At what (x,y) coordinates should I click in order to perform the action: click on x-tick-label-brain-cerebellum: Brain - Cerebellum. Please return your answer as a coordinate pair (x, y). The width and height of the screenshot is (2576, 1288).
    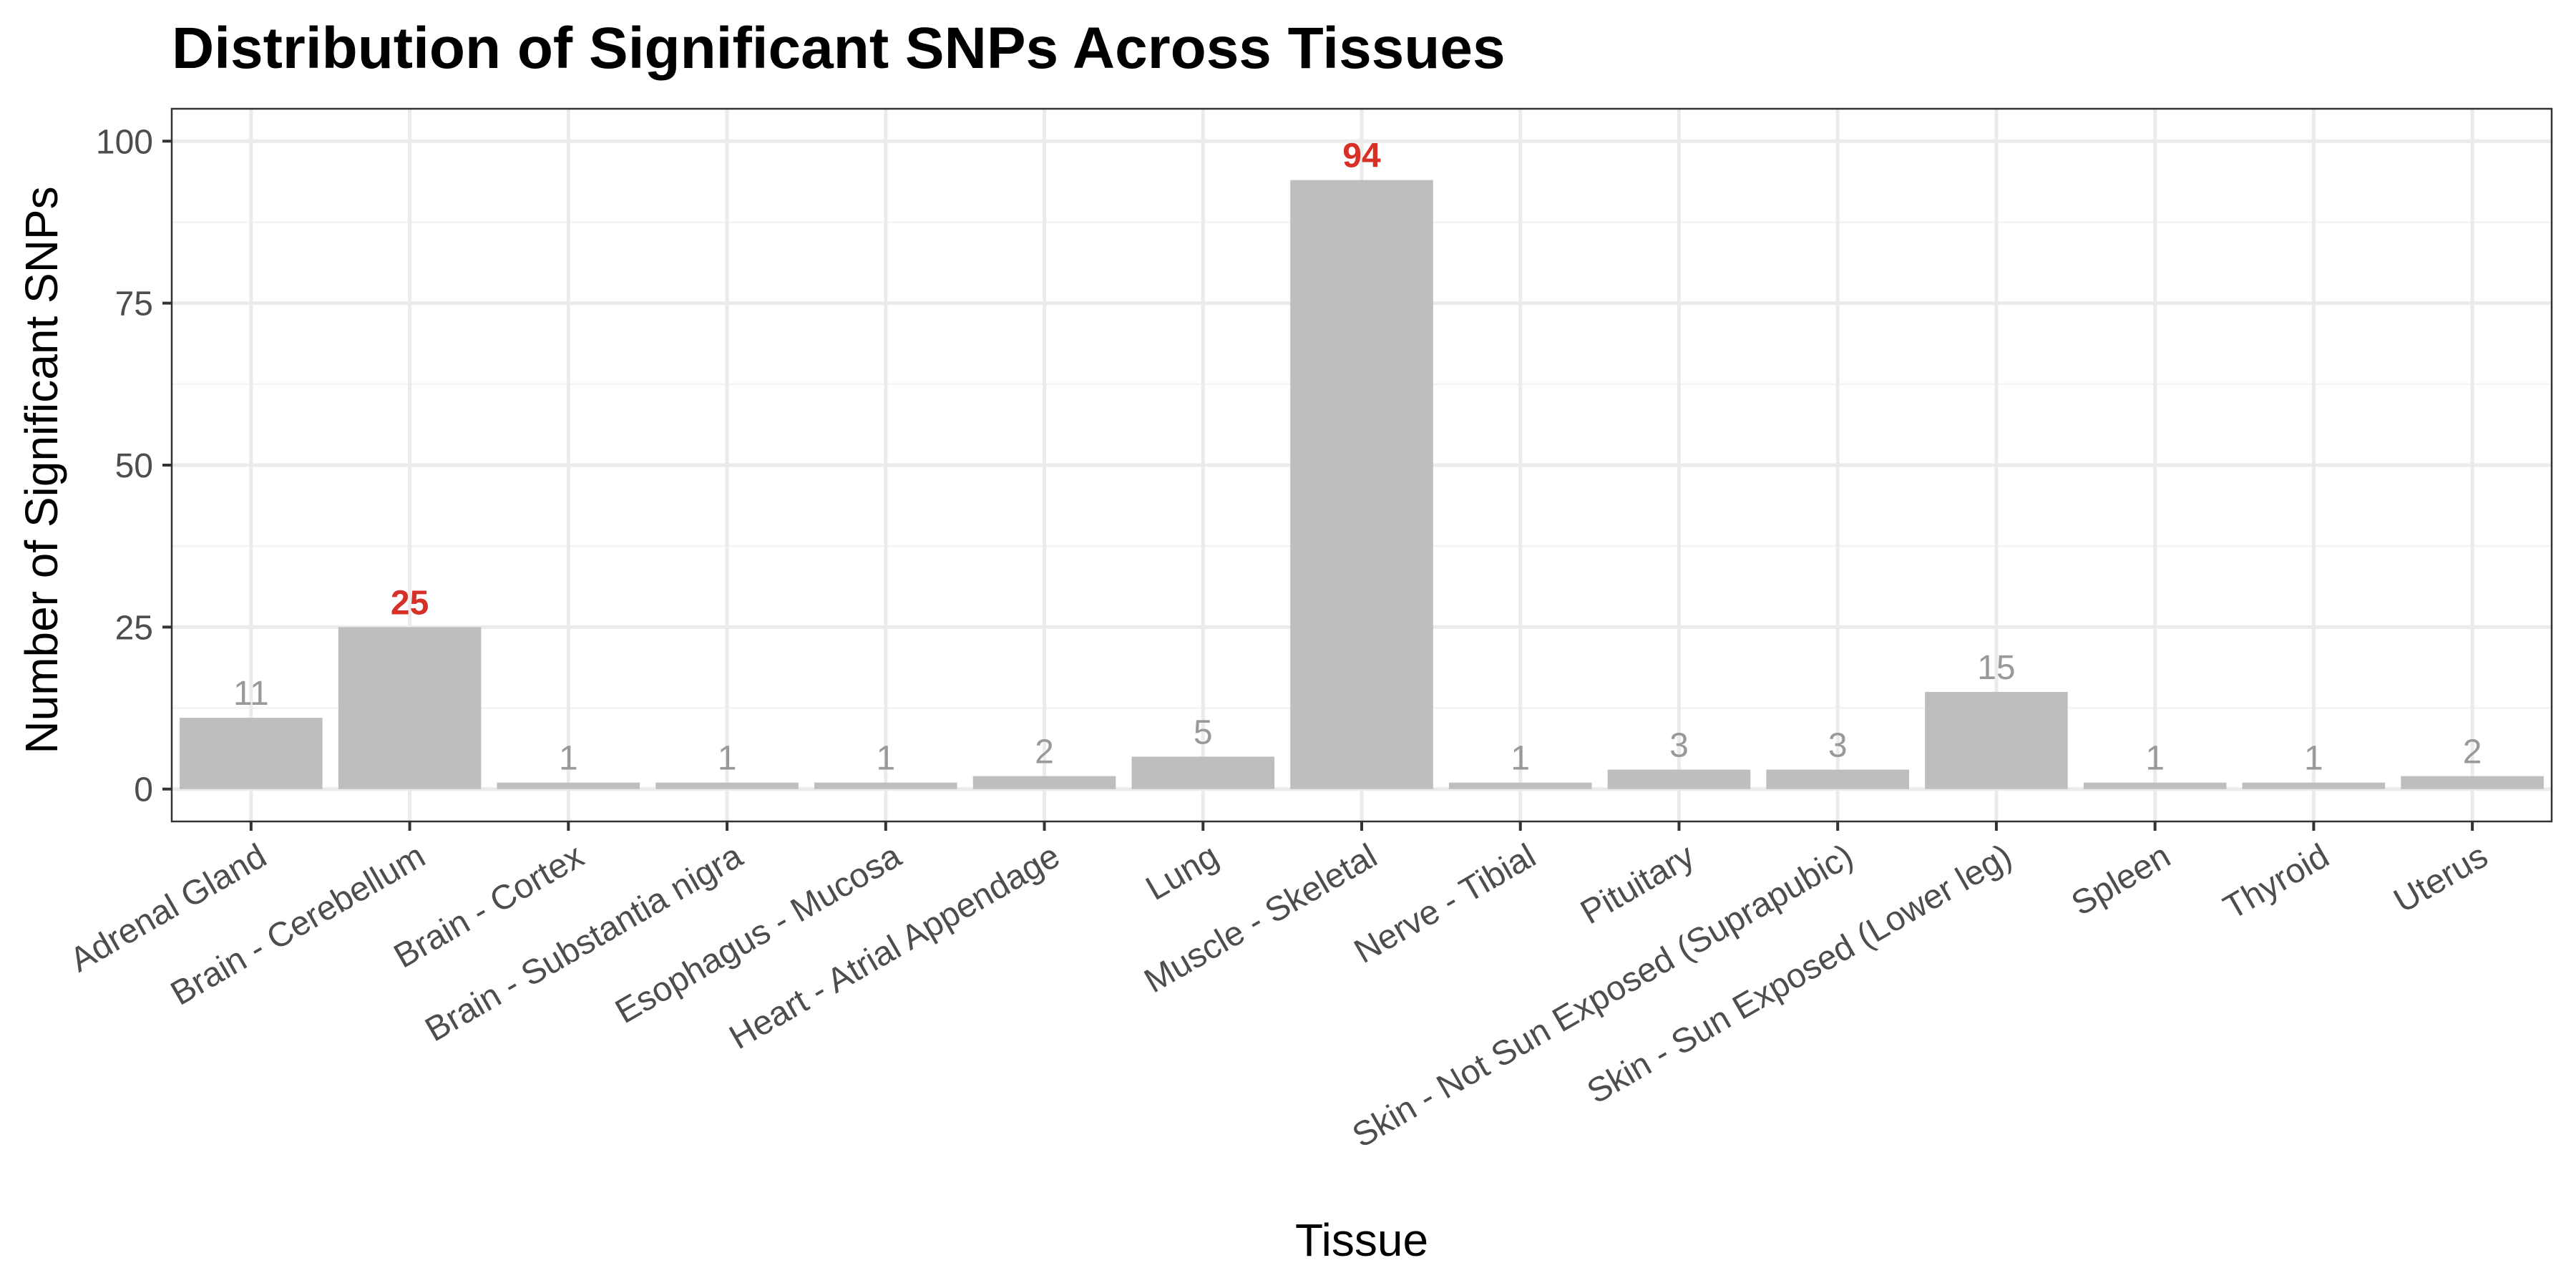
    Looking at the image, I should click on (298, 925).